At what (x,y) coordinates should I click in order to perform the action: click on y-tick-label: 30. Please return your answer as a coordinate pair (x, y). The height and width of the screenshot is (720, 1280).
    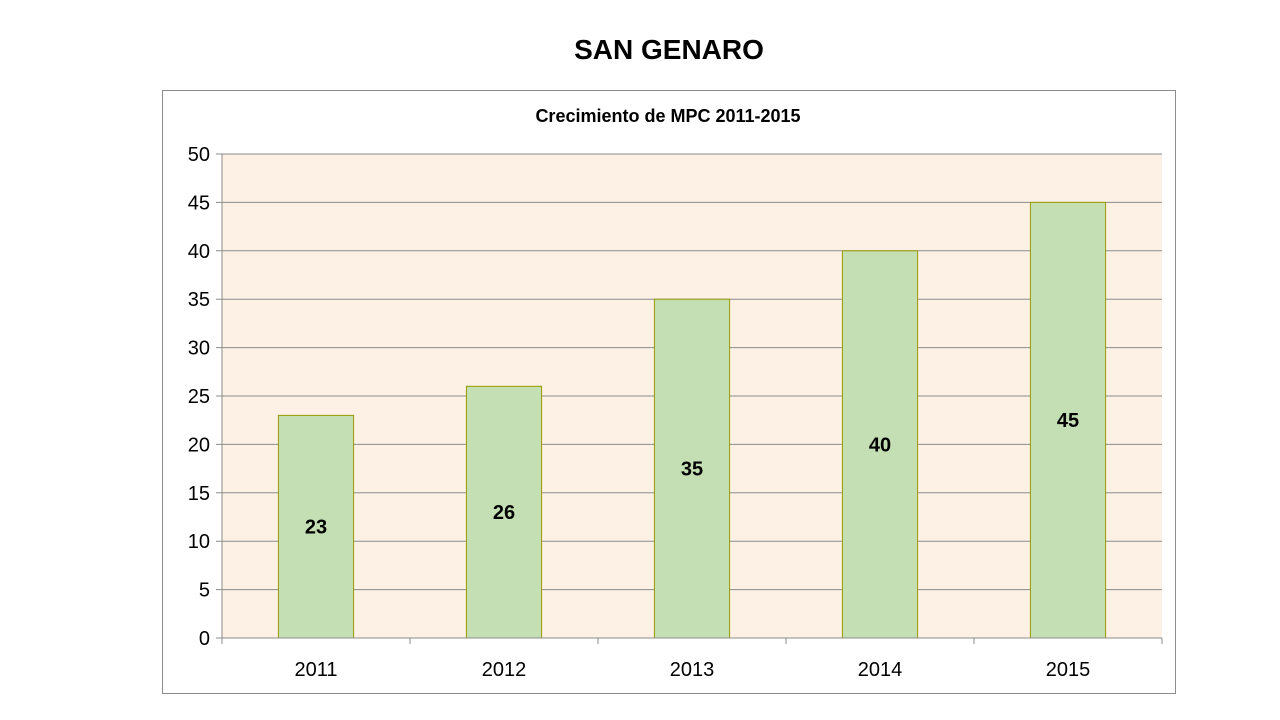
    Looking at the image, I should click on (199, 349).